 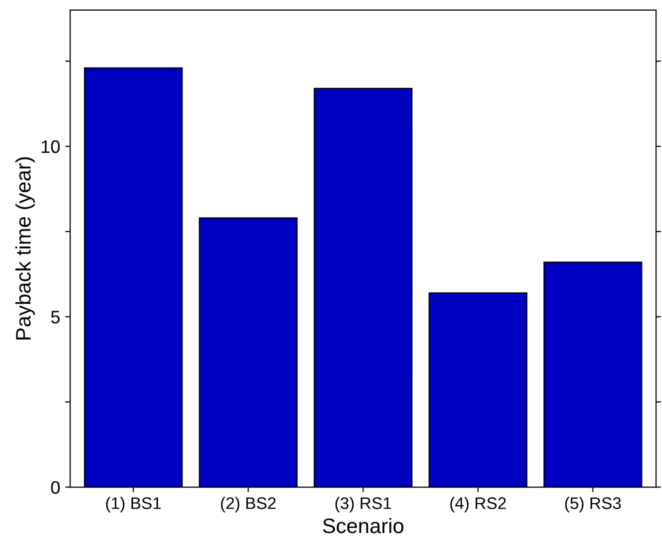 What do you see at coordinates (55, 317) in the screenshot?
I see `y-tick-label: 5` at bounding box center [55, 317].